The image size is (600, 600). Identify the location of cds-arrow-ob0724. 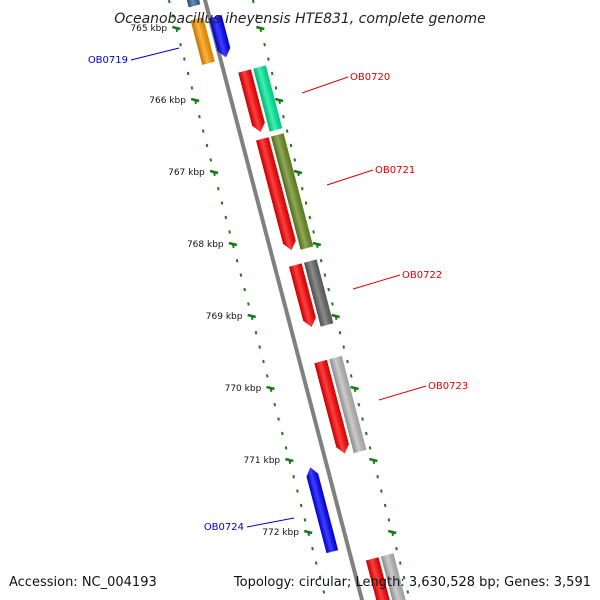
(322, 510).